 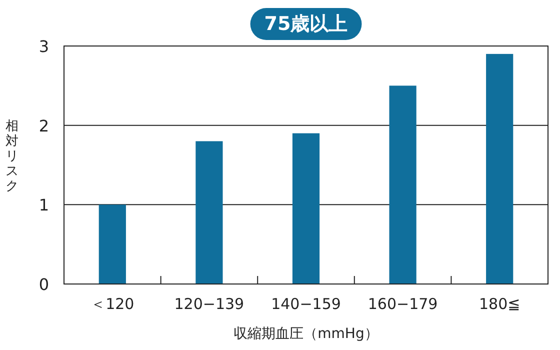 What do you see at coordinates (44, 46) in the screenshot?
I see `y-tick-label: 3` at bounding box center [44, 46].